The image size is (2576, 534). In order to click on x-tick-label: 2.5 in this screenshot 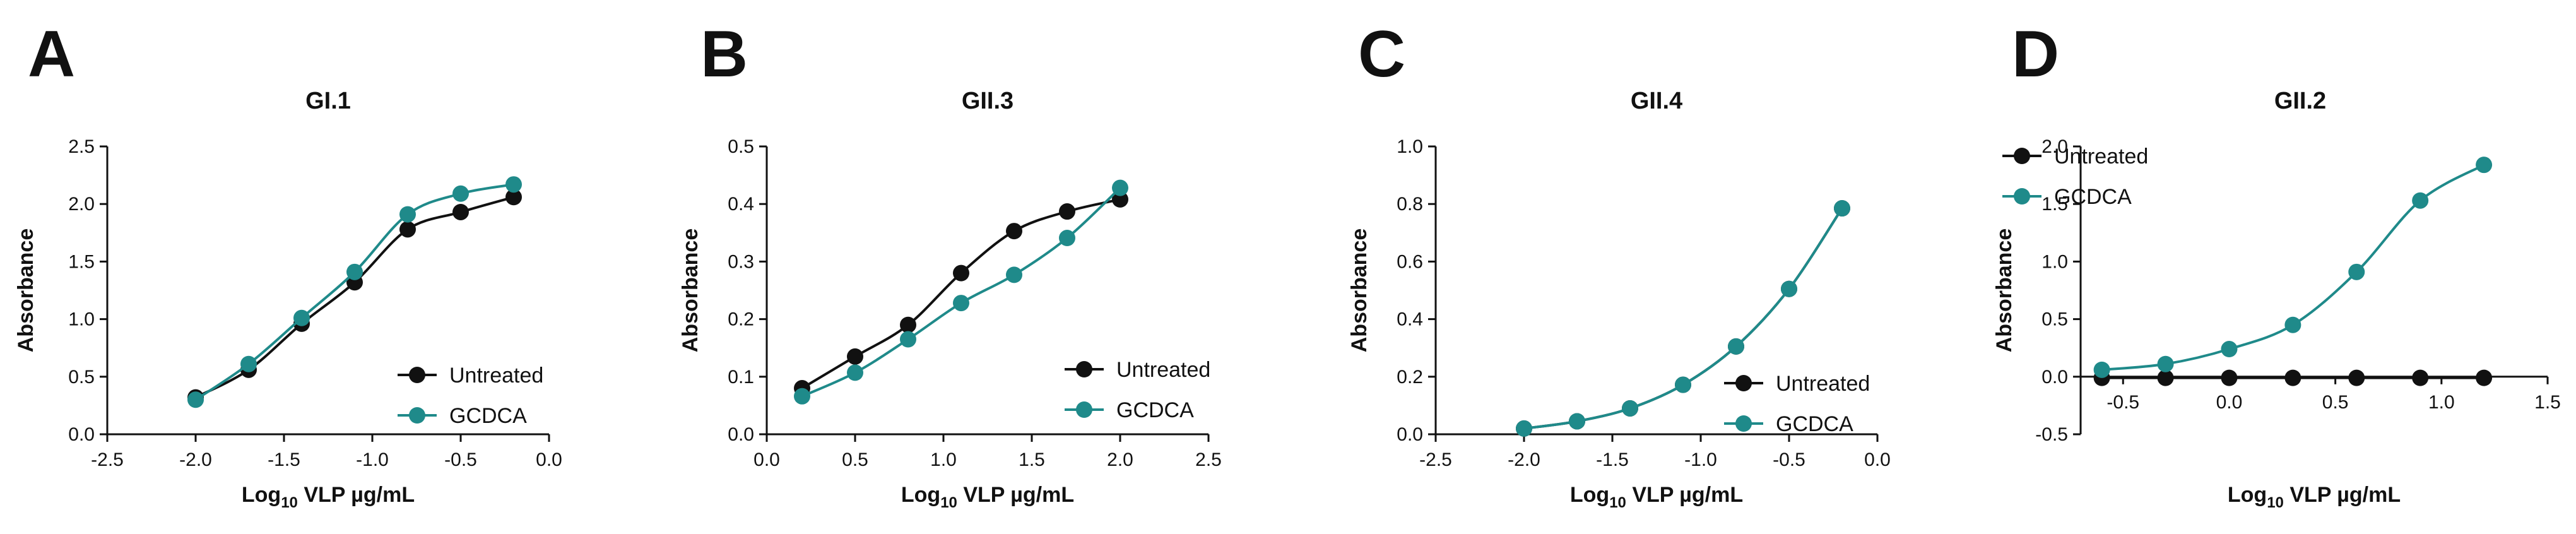, I will do `click(1208, 460)`.